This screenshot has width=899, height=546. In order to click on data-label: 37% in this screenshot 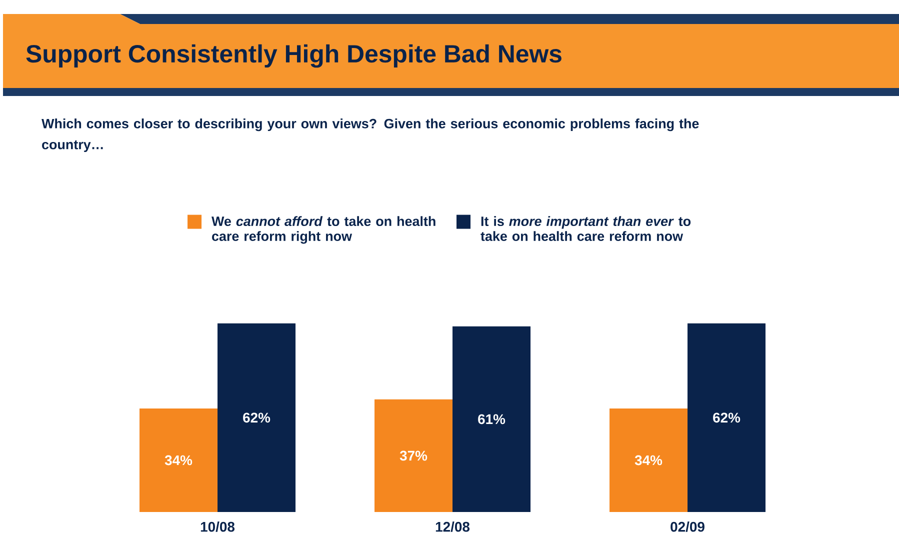, I will do `click(414, 455)`.